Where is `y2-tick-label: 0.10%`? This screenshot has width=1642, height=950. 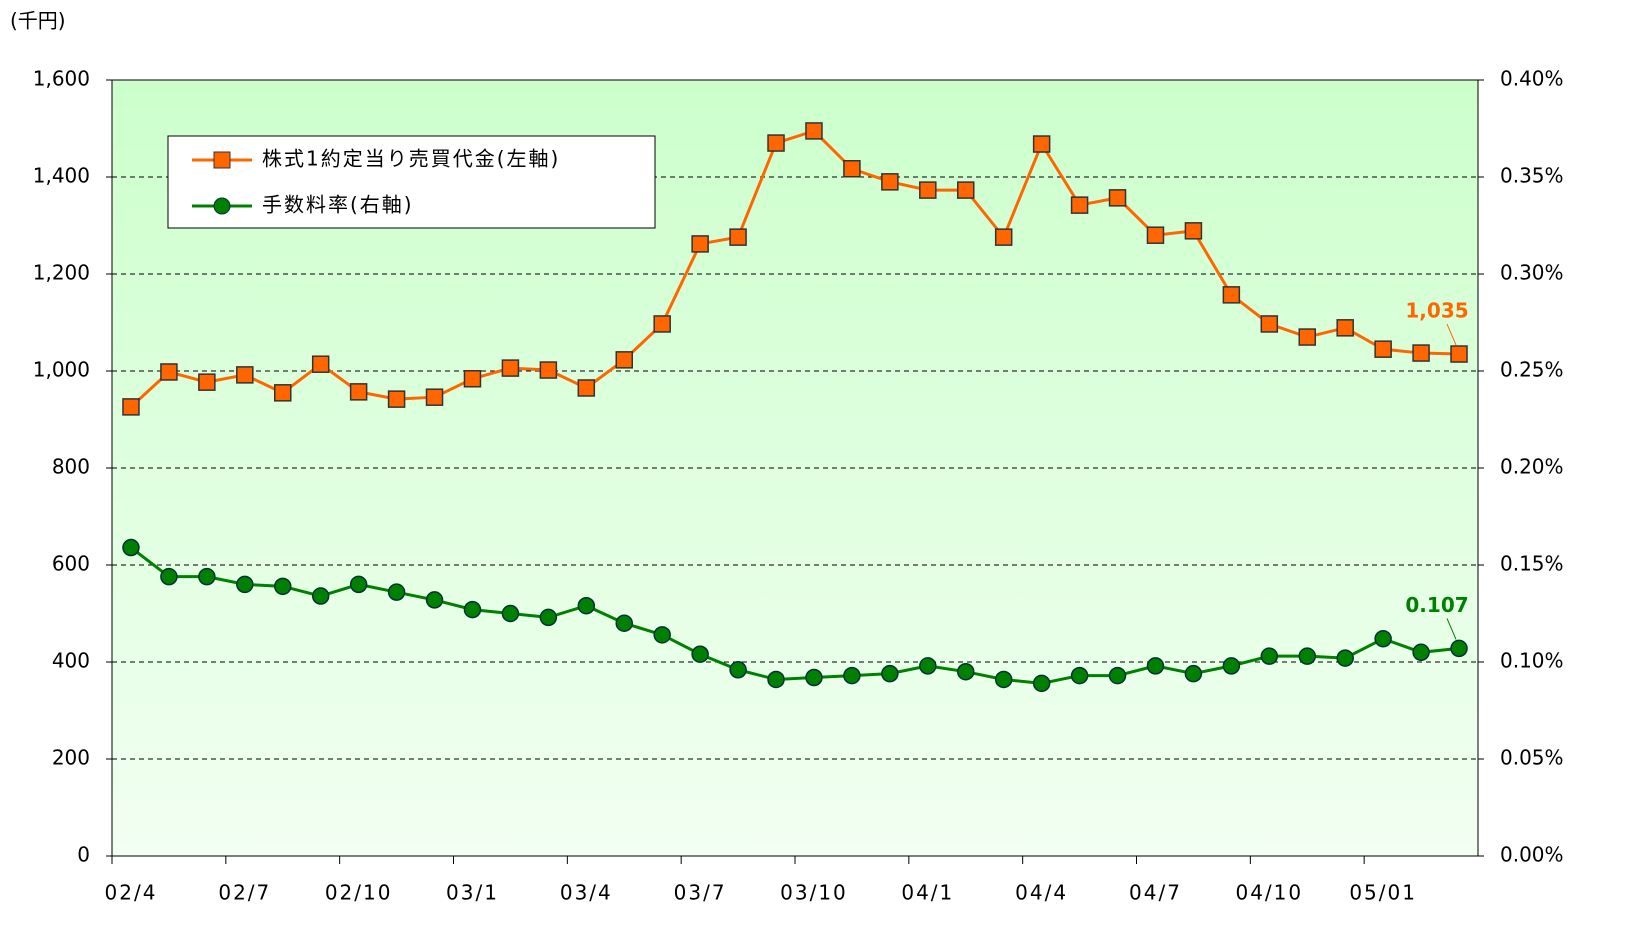 y2-tick-label: 0.10% is located at coordinates (1532, 661).